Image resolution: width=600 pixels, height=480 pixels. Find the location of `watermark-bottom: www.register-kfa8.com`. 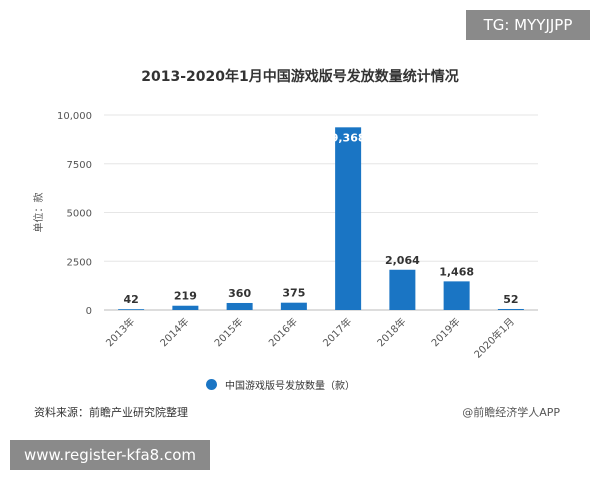

watermark-bottom: www.register-kfa8.com is located at coordinates (110, 455).